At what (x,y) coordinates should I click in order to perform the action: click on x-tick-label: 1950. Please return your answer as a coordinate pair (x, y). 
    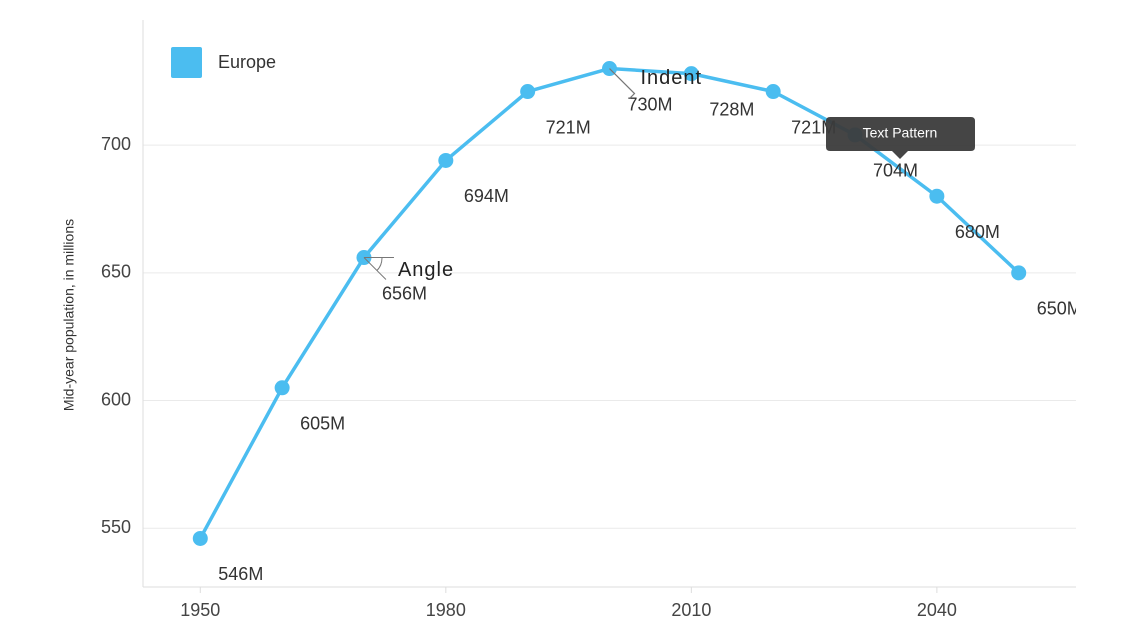
    Looking at the image, I should click on (200, 610).